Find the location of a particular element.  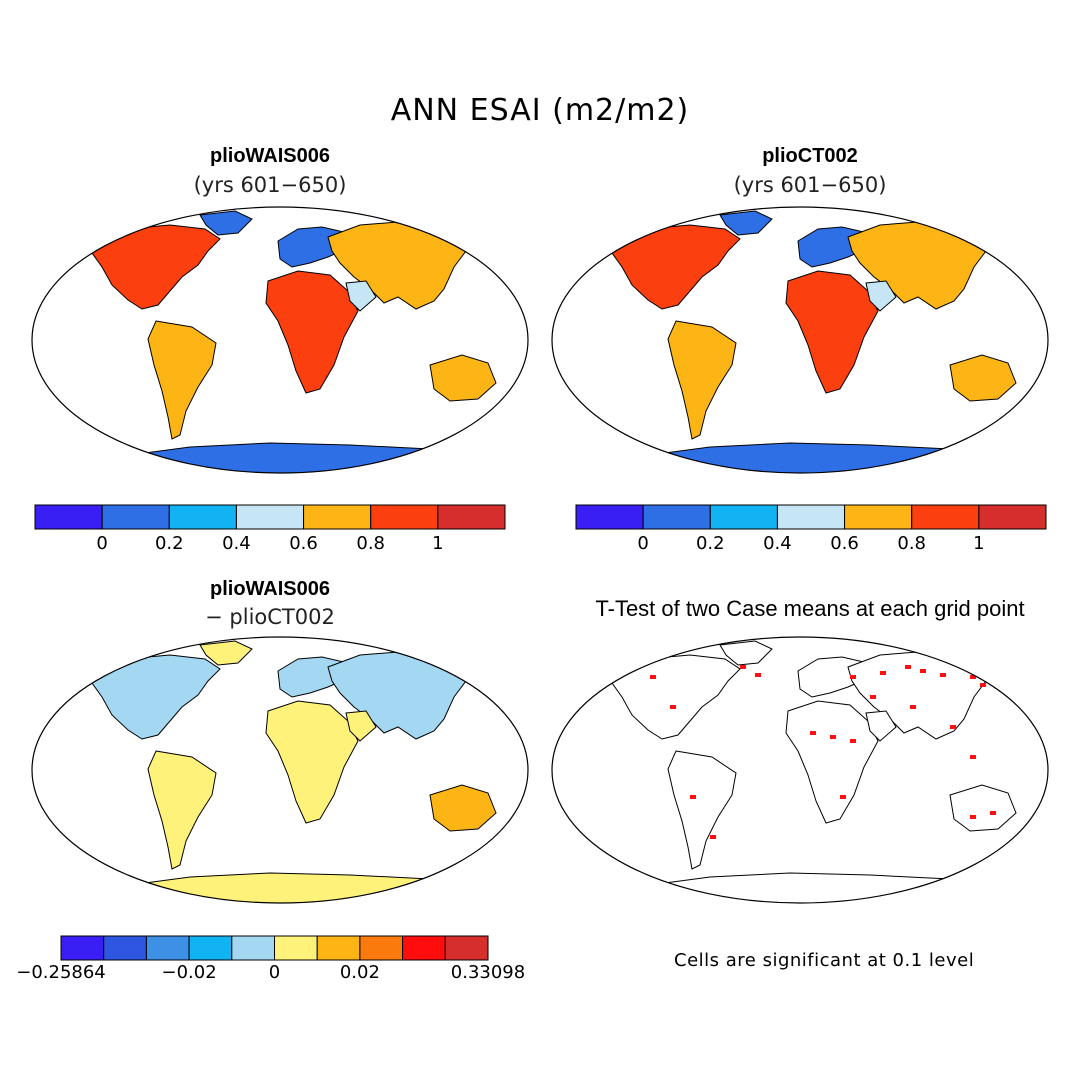

map-ttest is located at coordinates (800, 770).